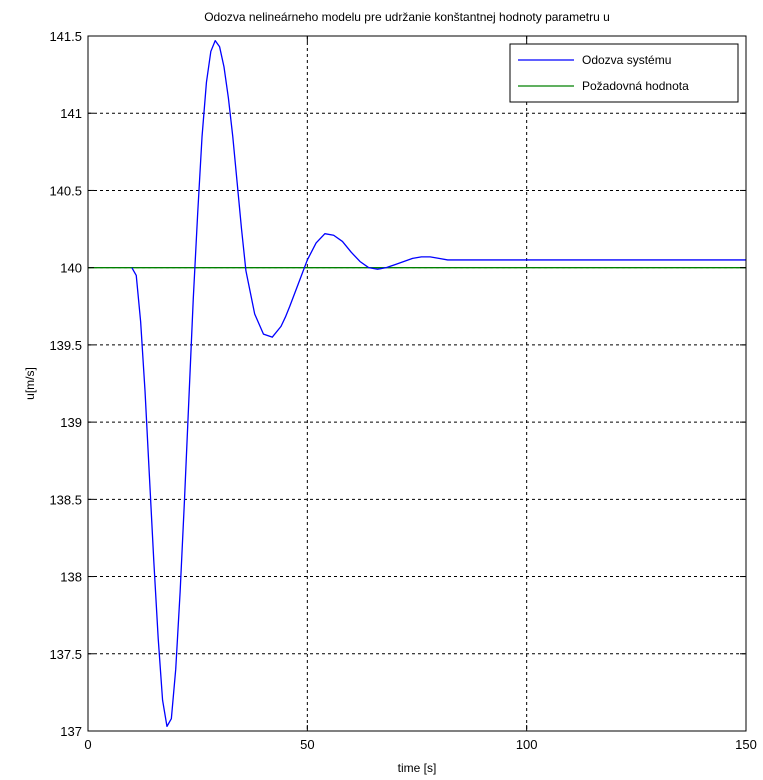  Describe the element at coordinates (527, 744) in the screenshot. I see `x-tick-label: 100` at that location.